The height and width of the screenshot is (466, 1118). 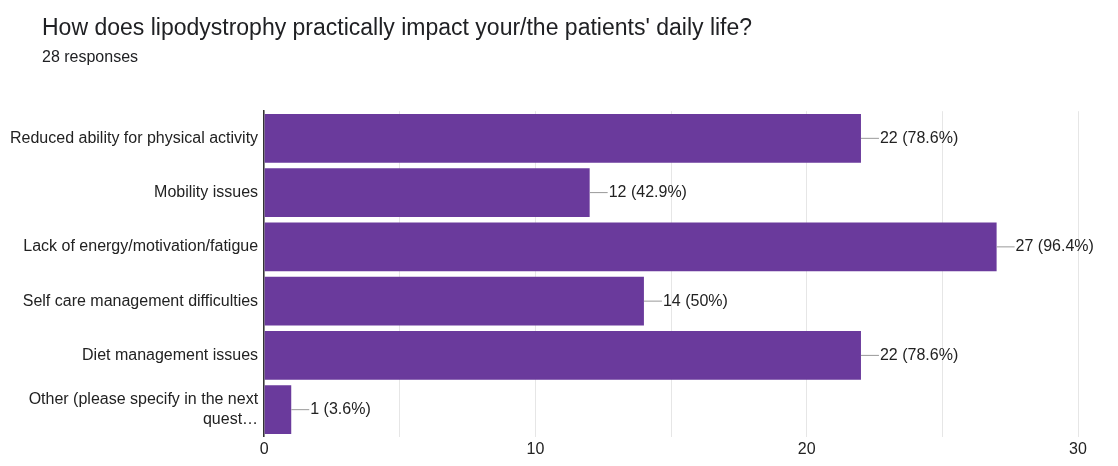 I want to click on x-tick-label: 30, so click(x=1078, y=448).